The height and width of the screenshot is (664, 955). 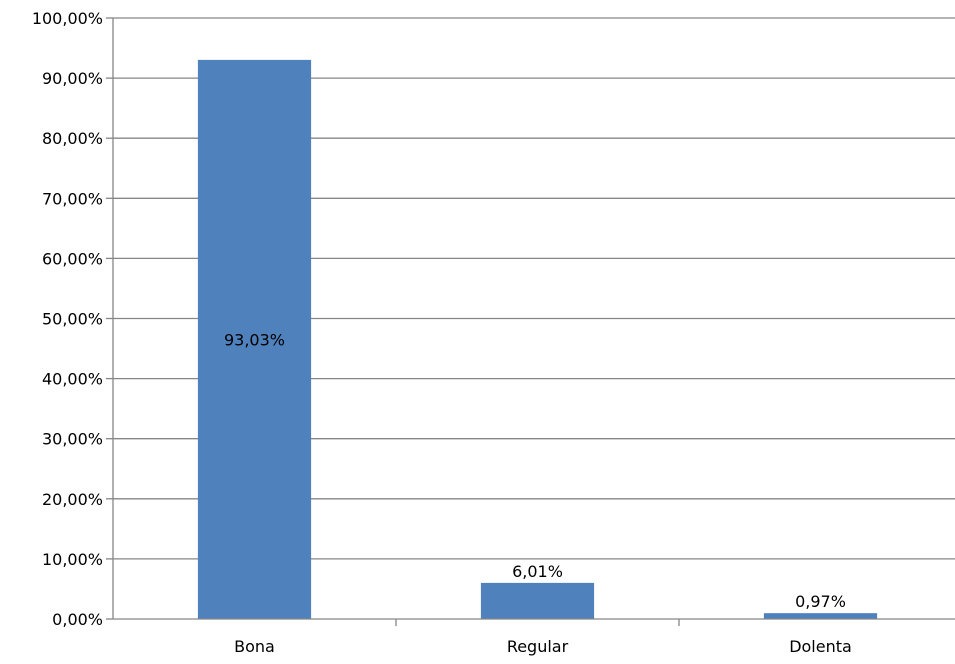 What do you see at coordinates (72, 258) in the screenshot?
I see `y-tick-label: 60,00%` at bounding box center [72, 258].